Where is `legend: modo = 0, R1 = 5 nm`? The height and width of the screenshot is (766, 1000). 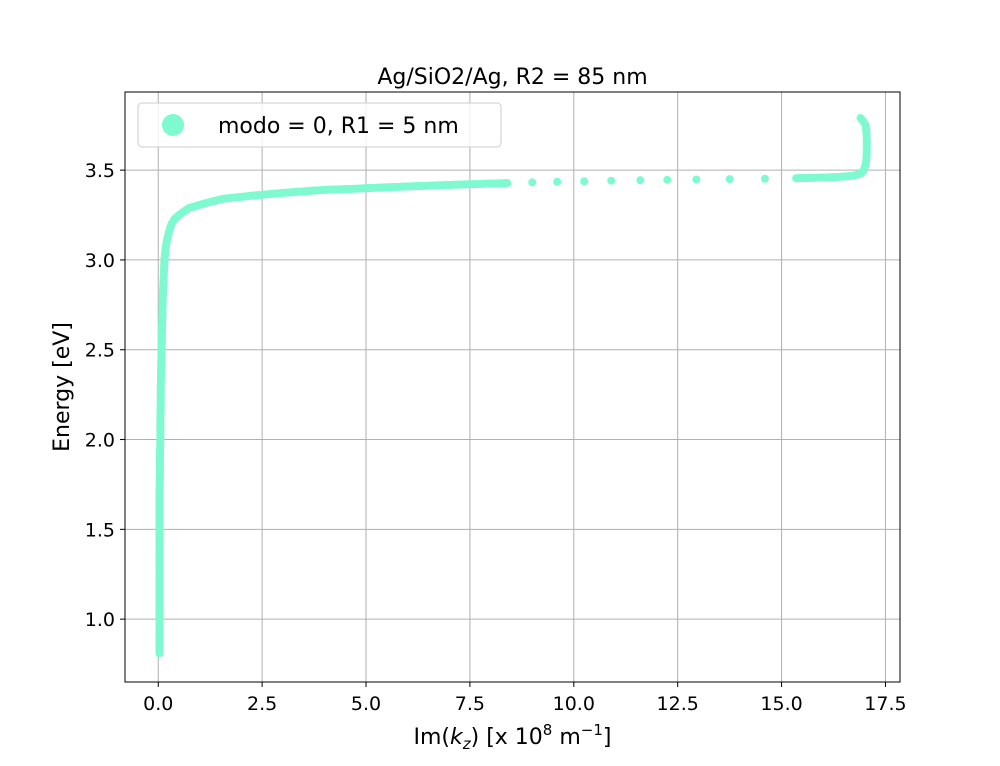
legend: modo = 0, R1 = 5 nm is located at coordinates (319, 125).